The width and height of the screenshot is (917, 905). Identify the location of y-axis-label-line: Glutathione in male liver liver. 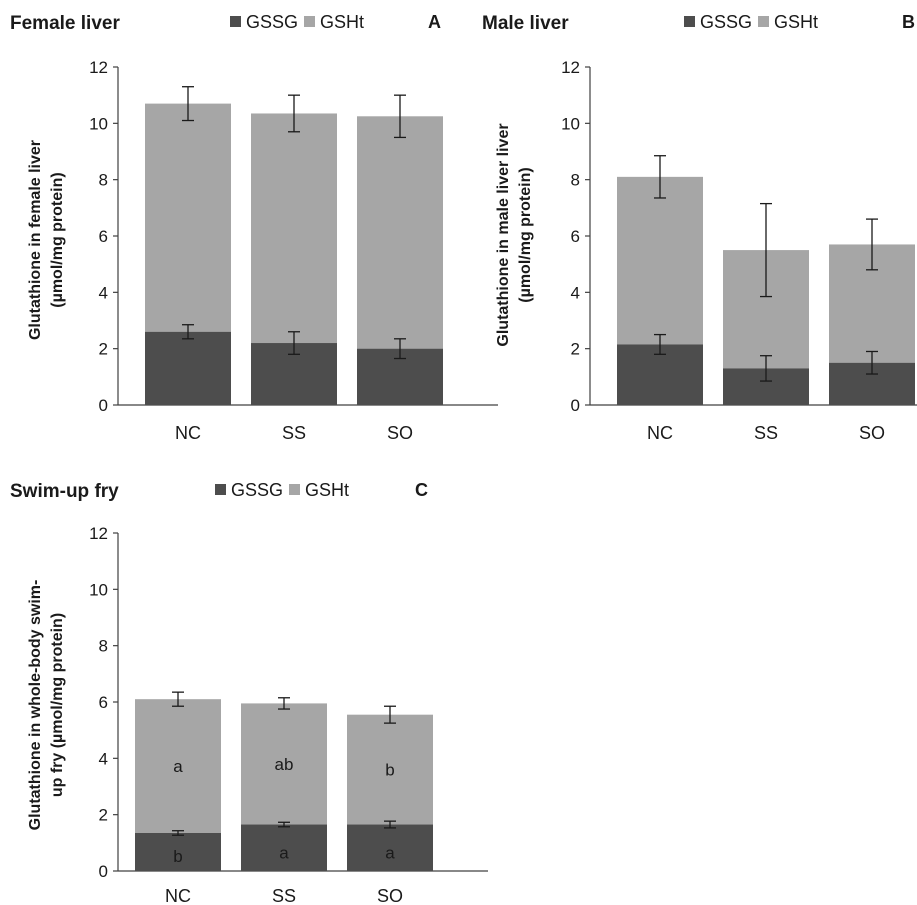
(503, 234).